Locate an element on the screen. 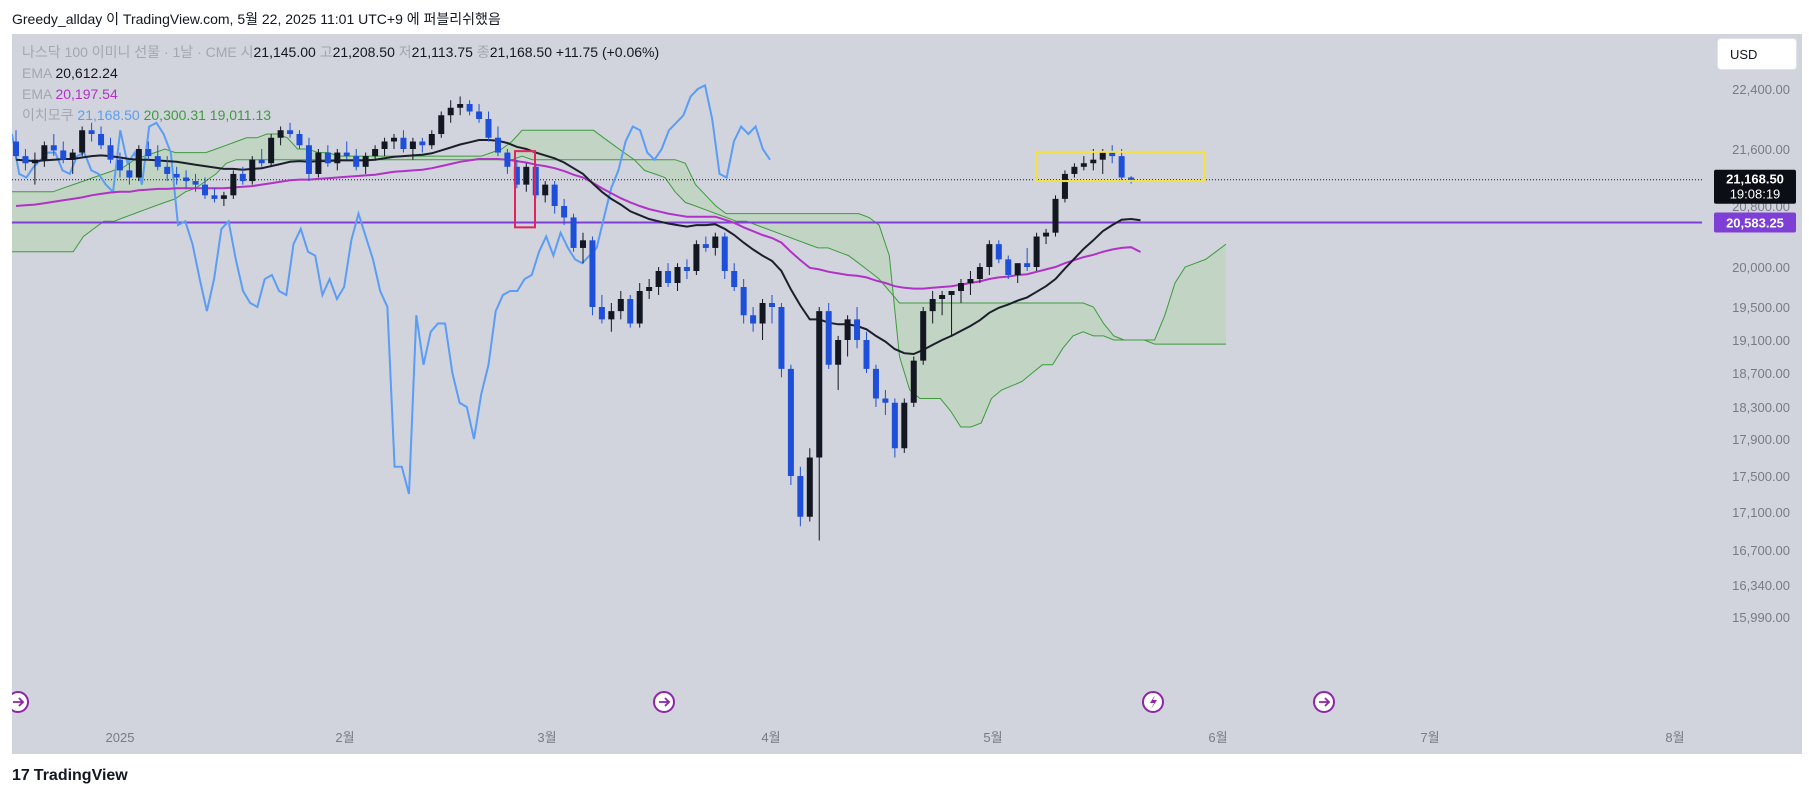  ema1-row: EMA 20,612.24 is located at coordinates (340, 73).